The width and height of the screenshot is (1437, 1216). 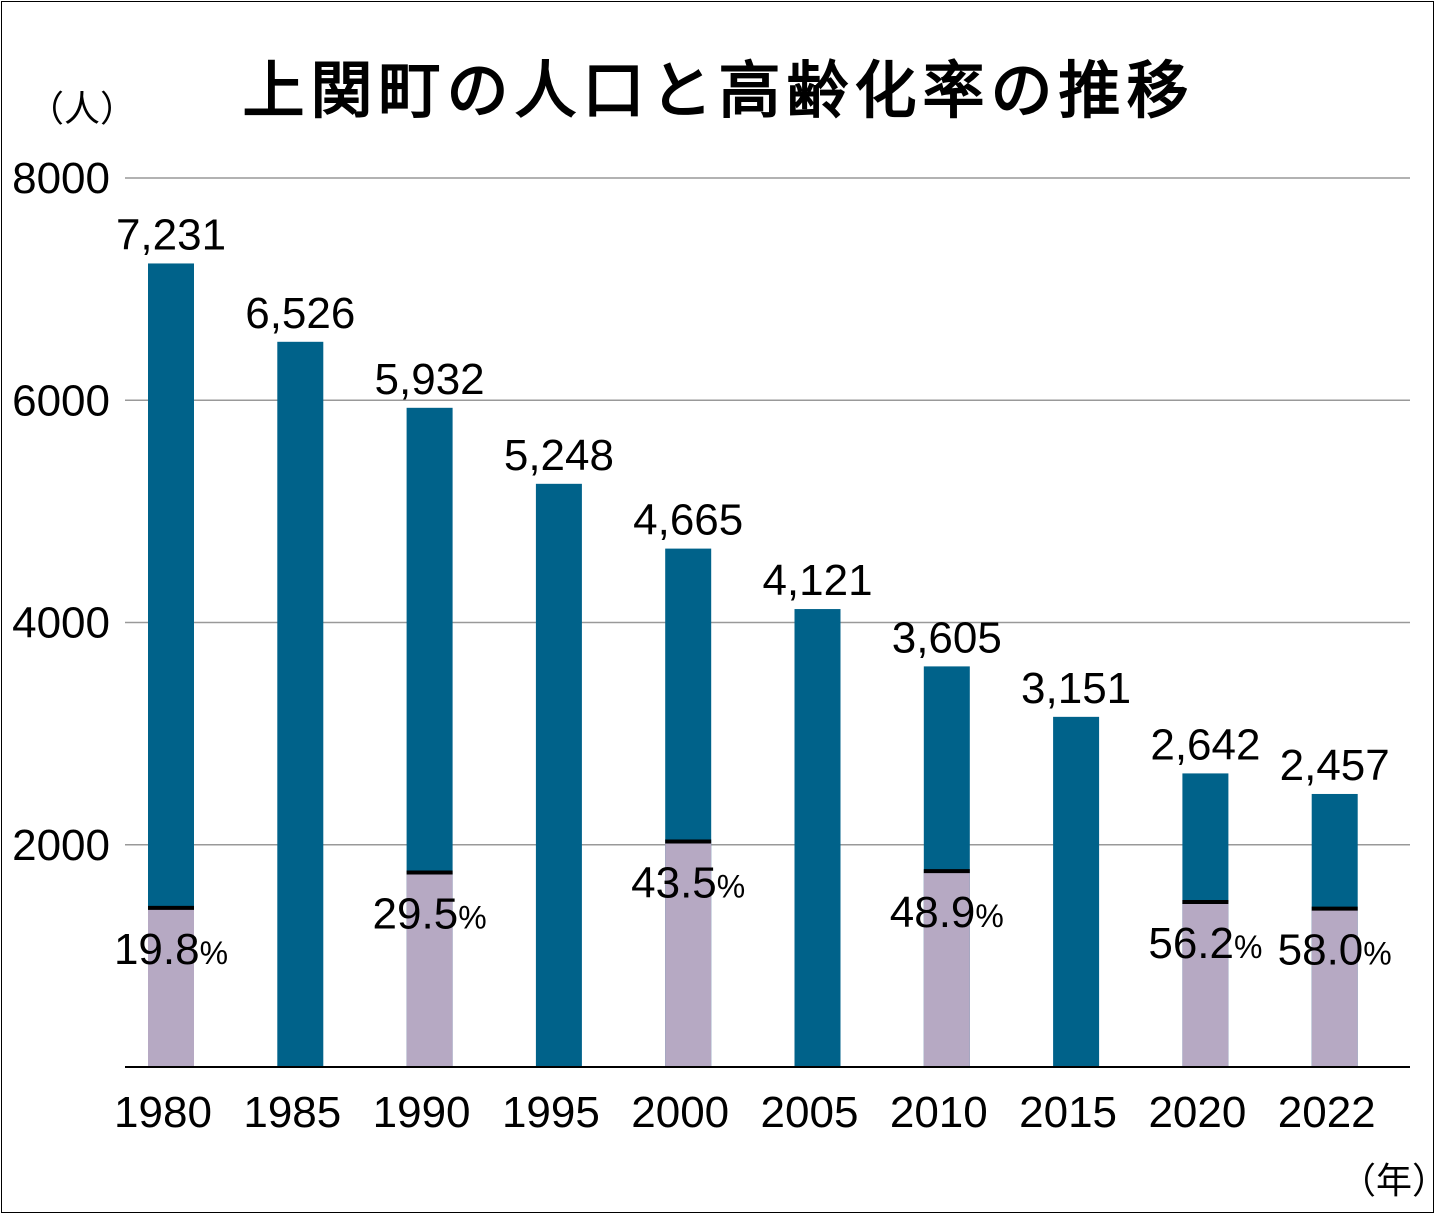 I want to click on bar-population-1985, so click(x=300, y=704).